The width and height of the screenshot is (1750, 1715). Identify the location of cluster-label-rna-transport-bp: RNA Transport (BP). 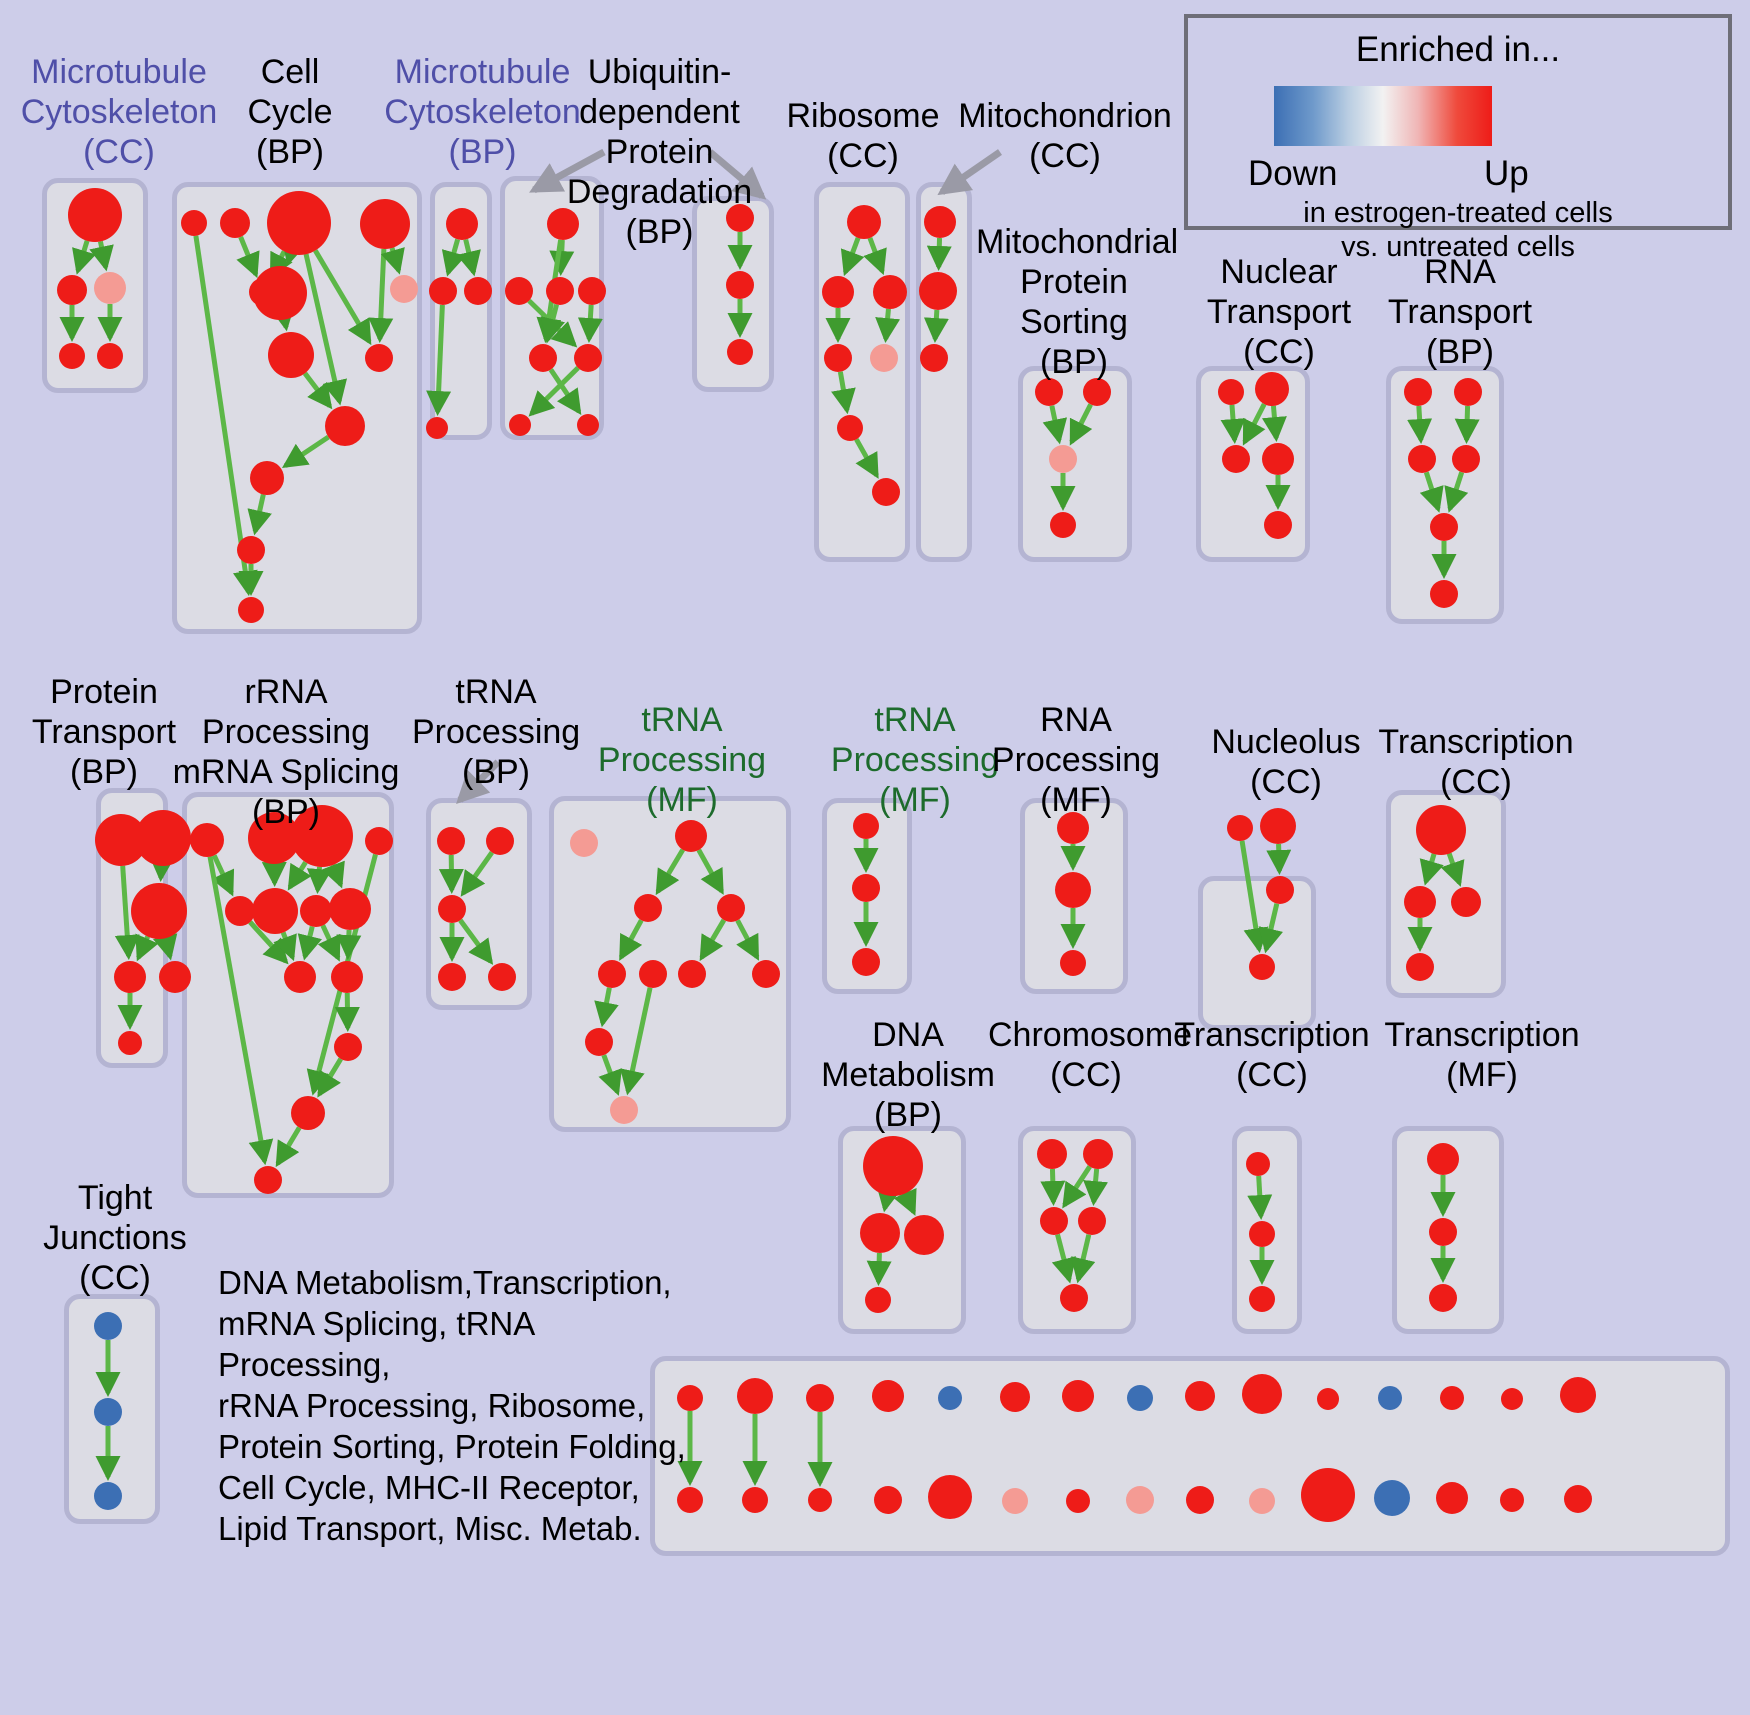
(1460, 312).